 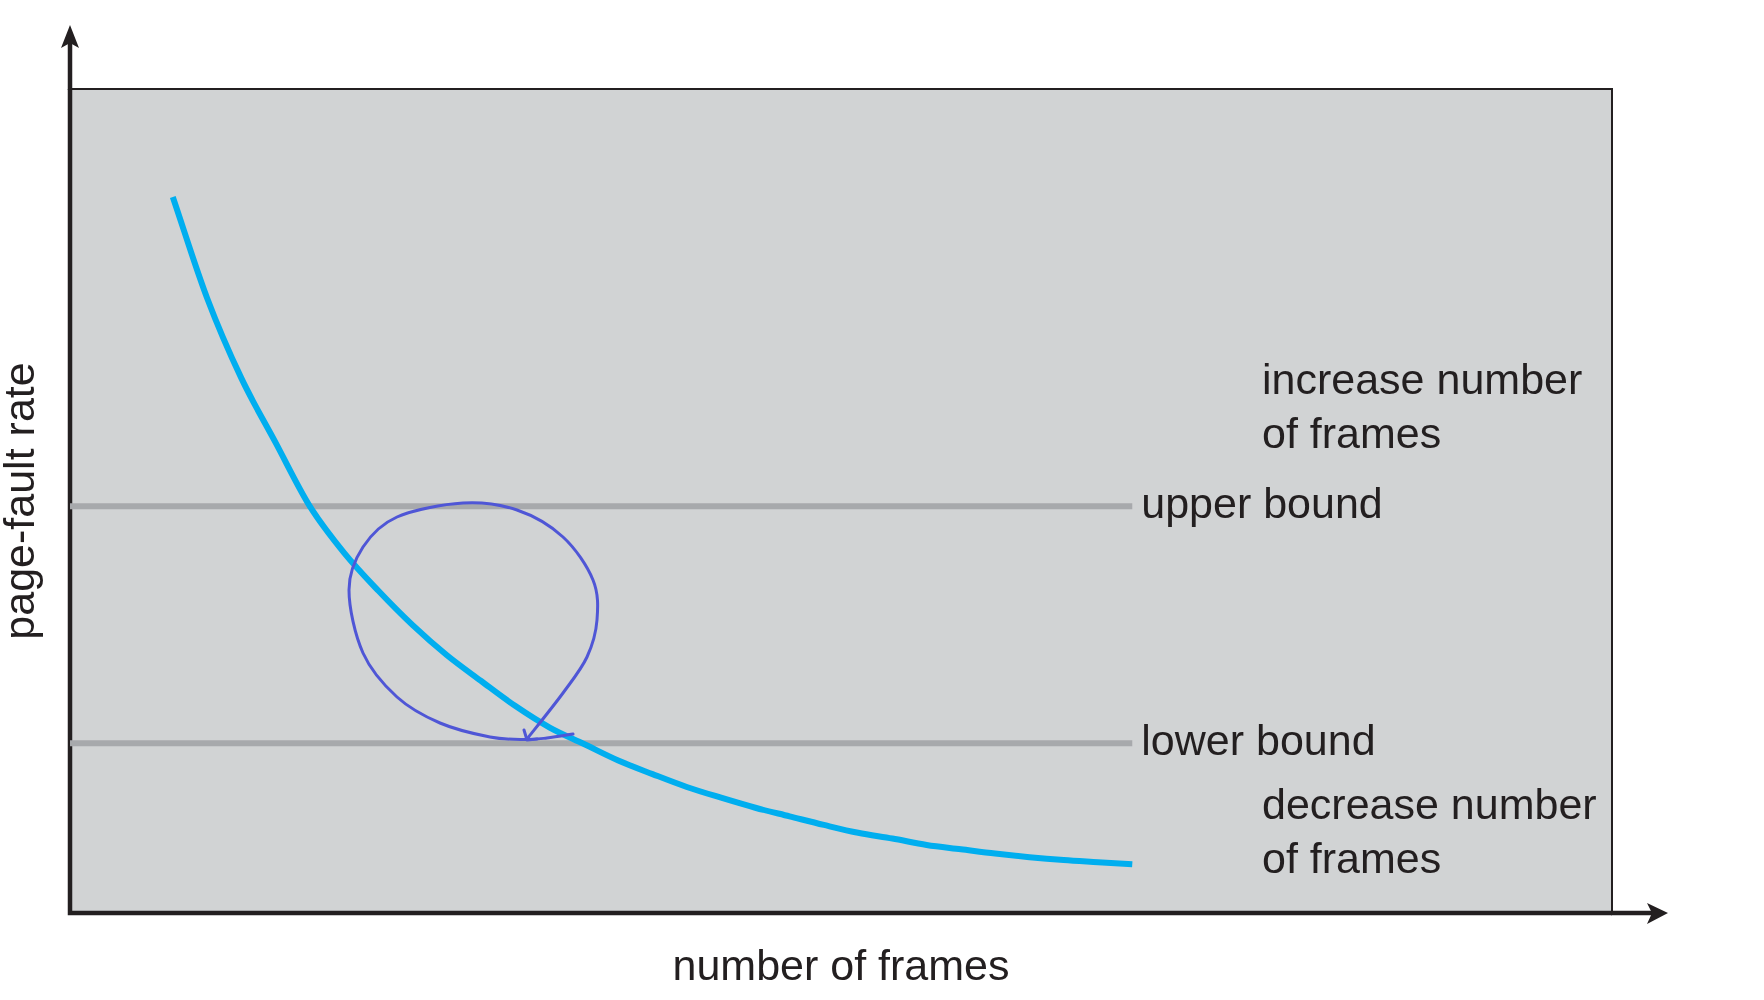 What do you see at coordinates (1429, 831) in the screenshot?
I see `annotation: decrease number of frames` at bounding box center [1429, 831].